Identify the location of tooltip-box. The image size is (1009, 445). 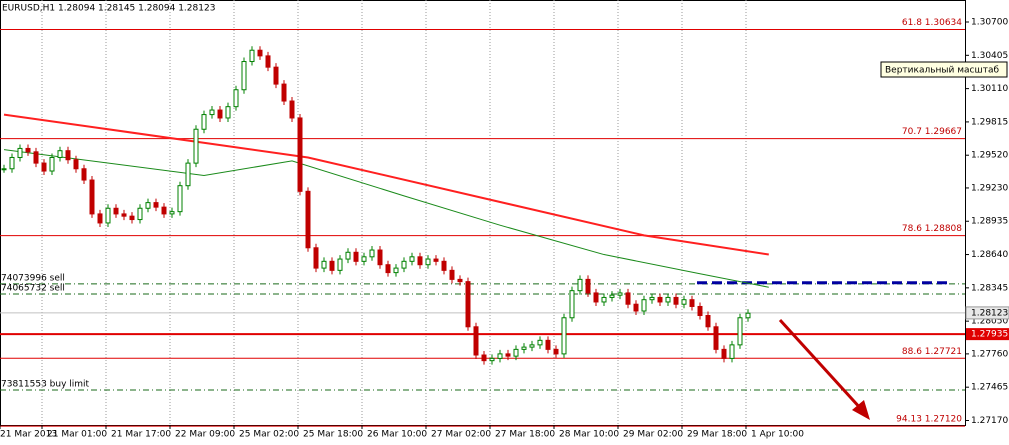
(944, 69).